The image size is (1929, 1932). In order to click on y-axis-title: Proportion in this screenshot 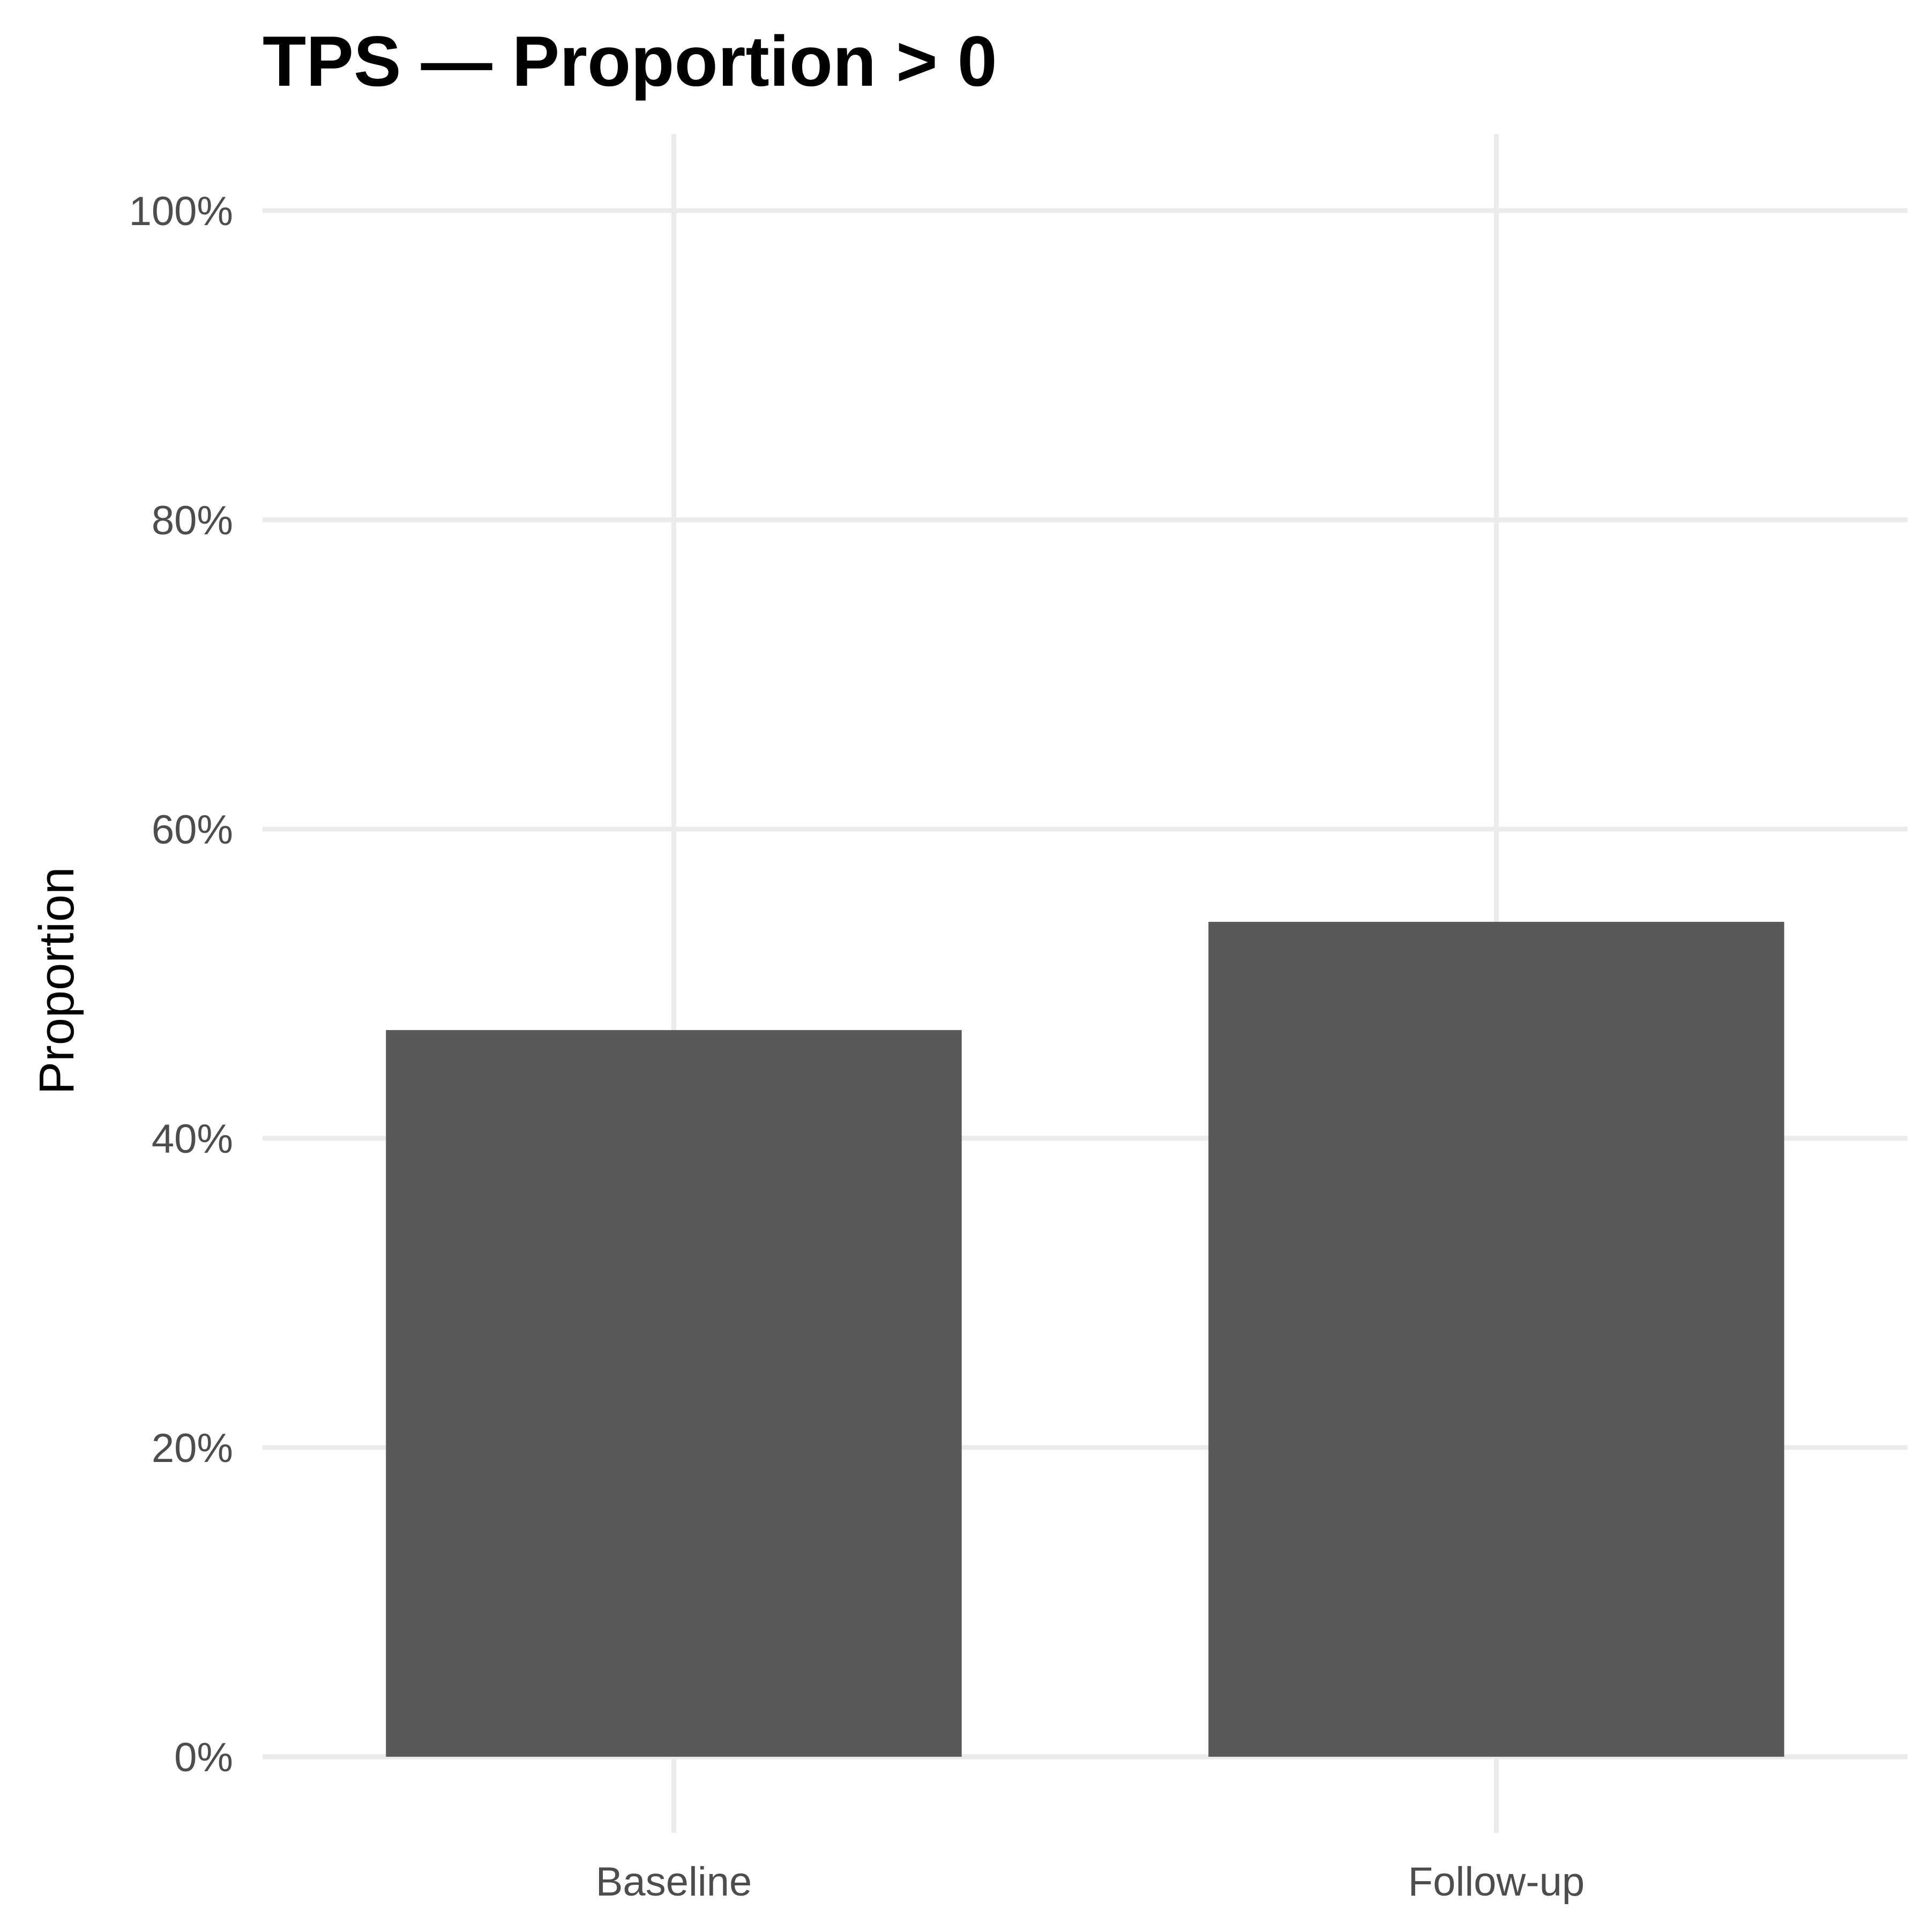, I will do `click(57, 980)`.